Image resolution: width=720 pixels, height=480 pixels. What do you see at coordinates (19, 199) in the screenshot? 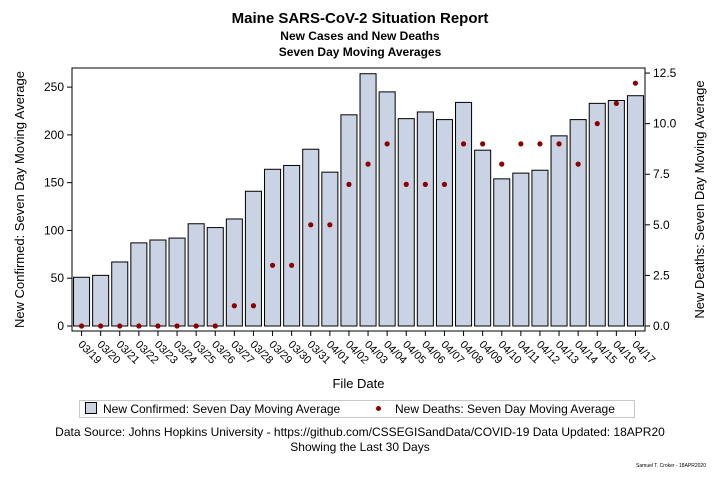
I see `y-axis-title: New Confirmed: Seven Day Moving Average` at bounding box center [19, 199].